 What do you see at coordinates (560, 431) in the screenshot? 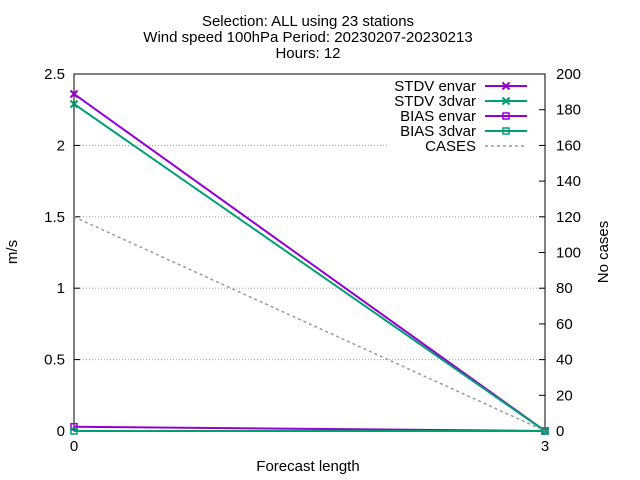
I see `y2-tick-label: 0` at bounding box center [560, 431].